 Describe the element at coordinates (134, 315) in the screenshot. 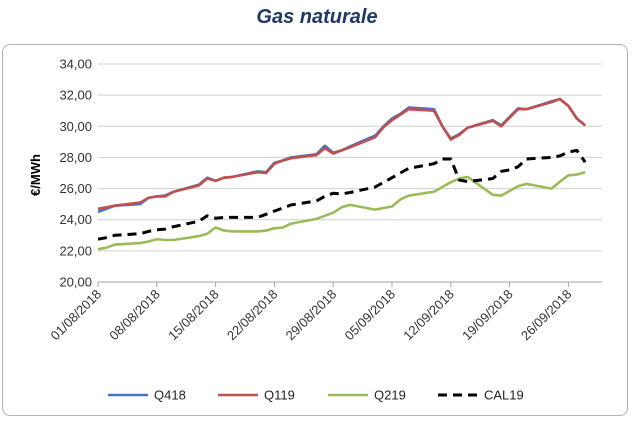

I see `x-tick-label: 08/08/2018` at that location.